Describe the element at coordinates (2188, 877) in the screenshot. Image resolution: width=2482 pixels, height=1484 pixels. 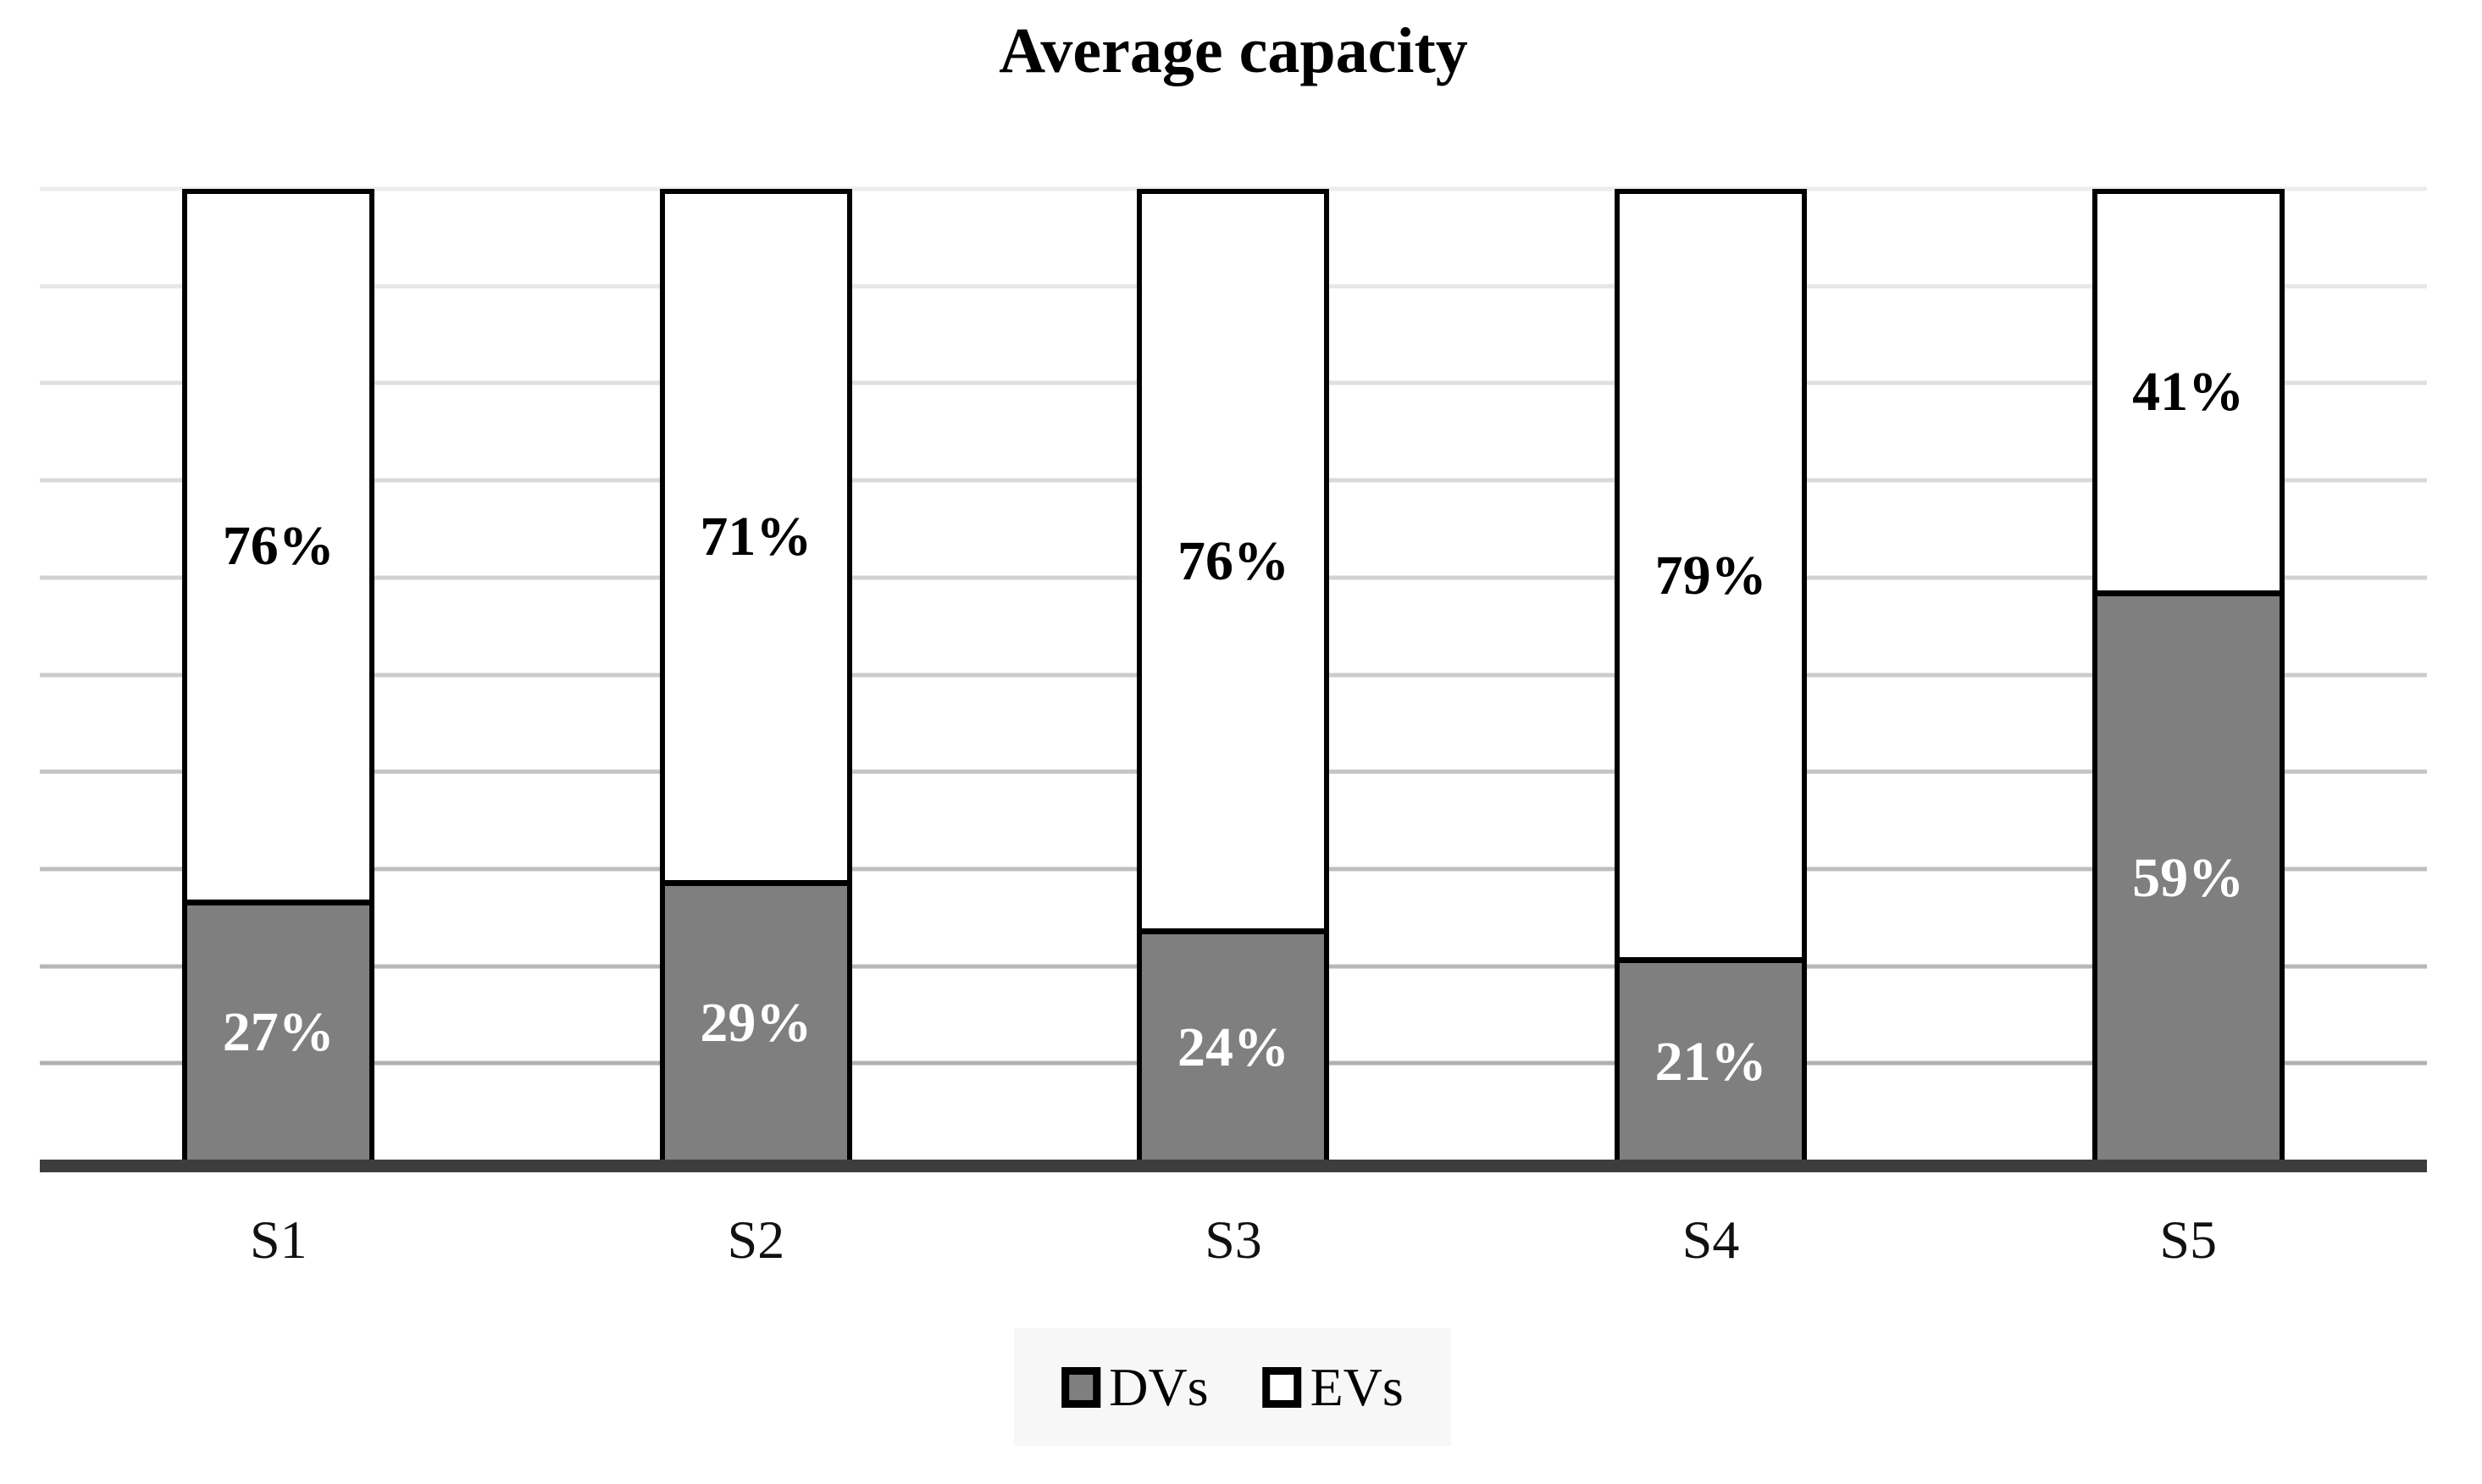
I see `data-label-dvs: 59%` at that location.